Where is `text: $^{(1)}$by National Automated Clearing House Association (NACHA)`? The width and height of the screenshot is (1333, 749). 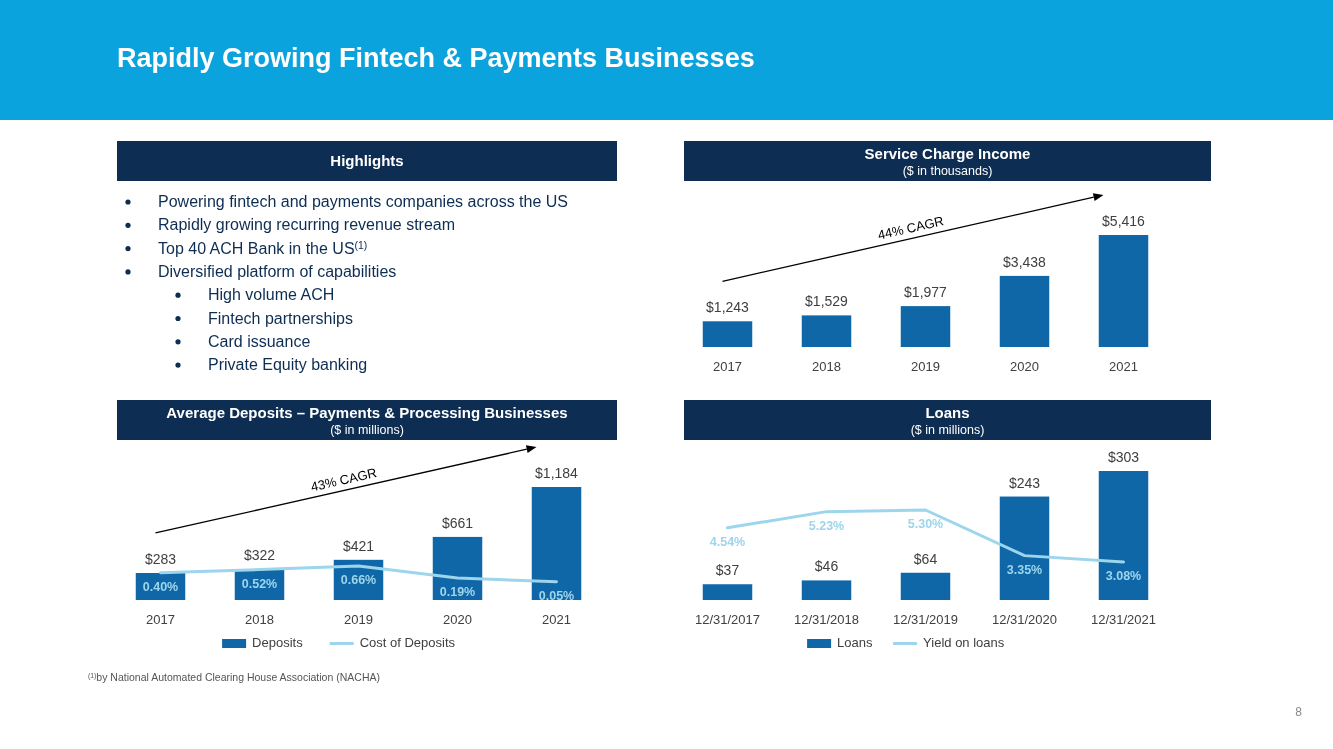
text: $^{(1)}$by National Automated Clearing House Association (NACHA) is located at coordinates (234, 677).